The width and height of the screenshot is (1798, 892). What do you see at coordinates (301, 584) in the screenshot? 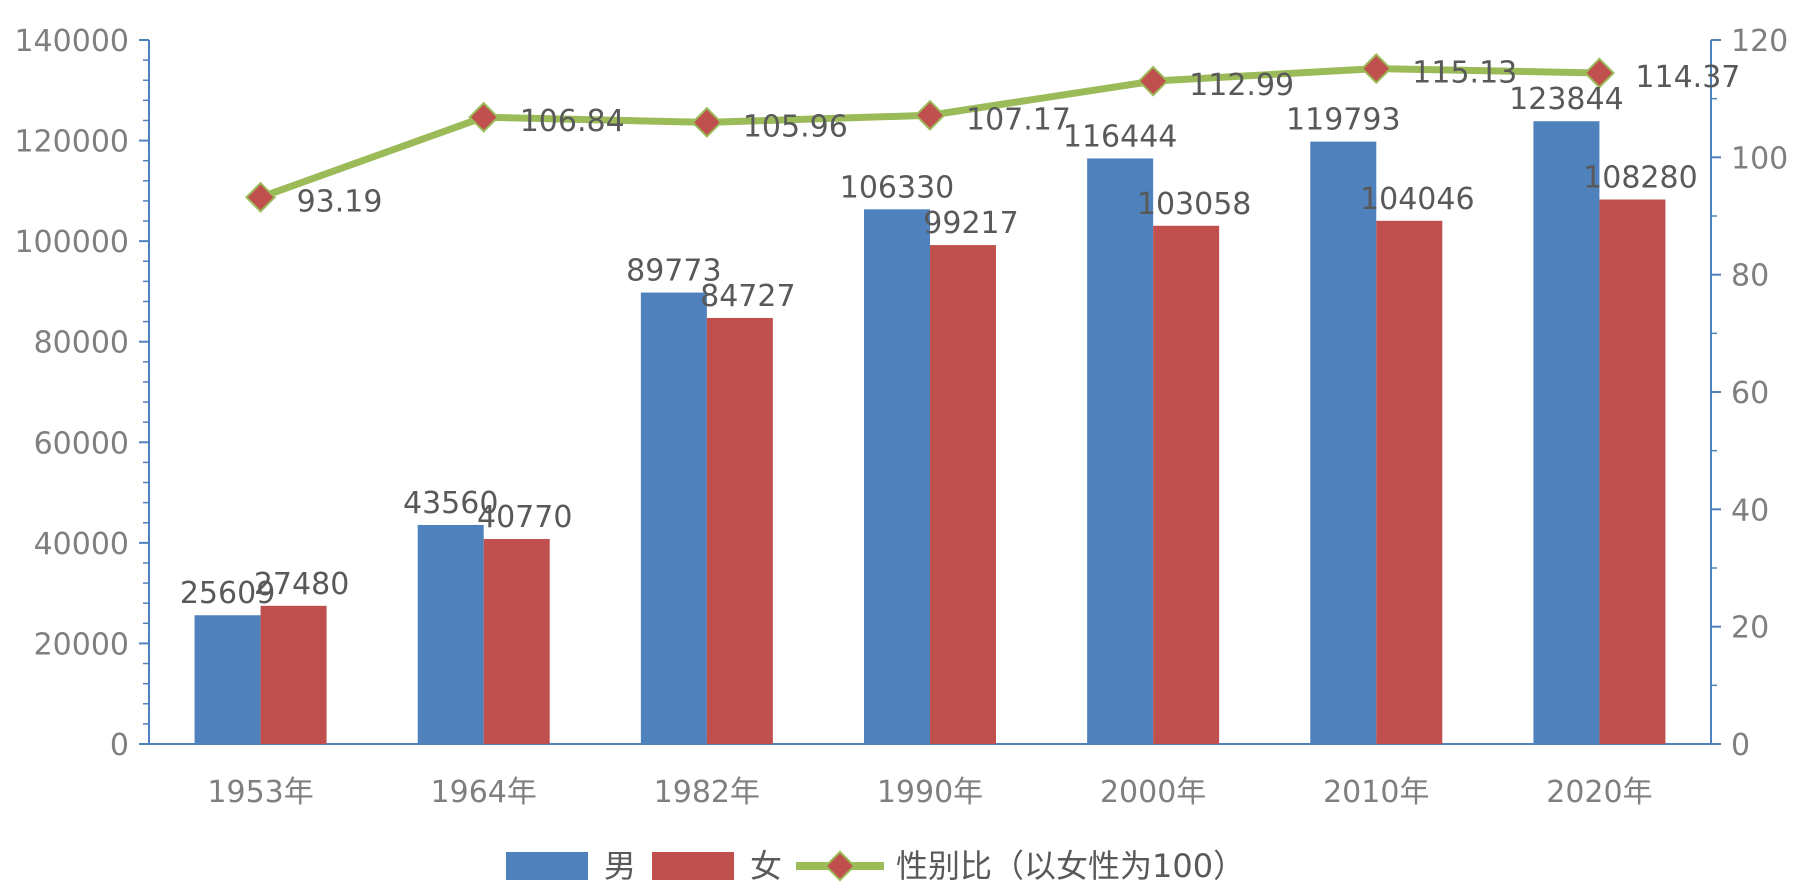
I see `data-label-female: 27480` at bounding box center [301, 584].